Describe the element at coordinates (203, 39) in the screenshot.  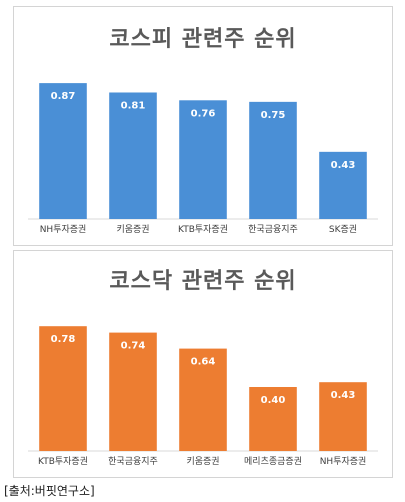
I see `chart-title: 코스피 관련주 순위` at that location.